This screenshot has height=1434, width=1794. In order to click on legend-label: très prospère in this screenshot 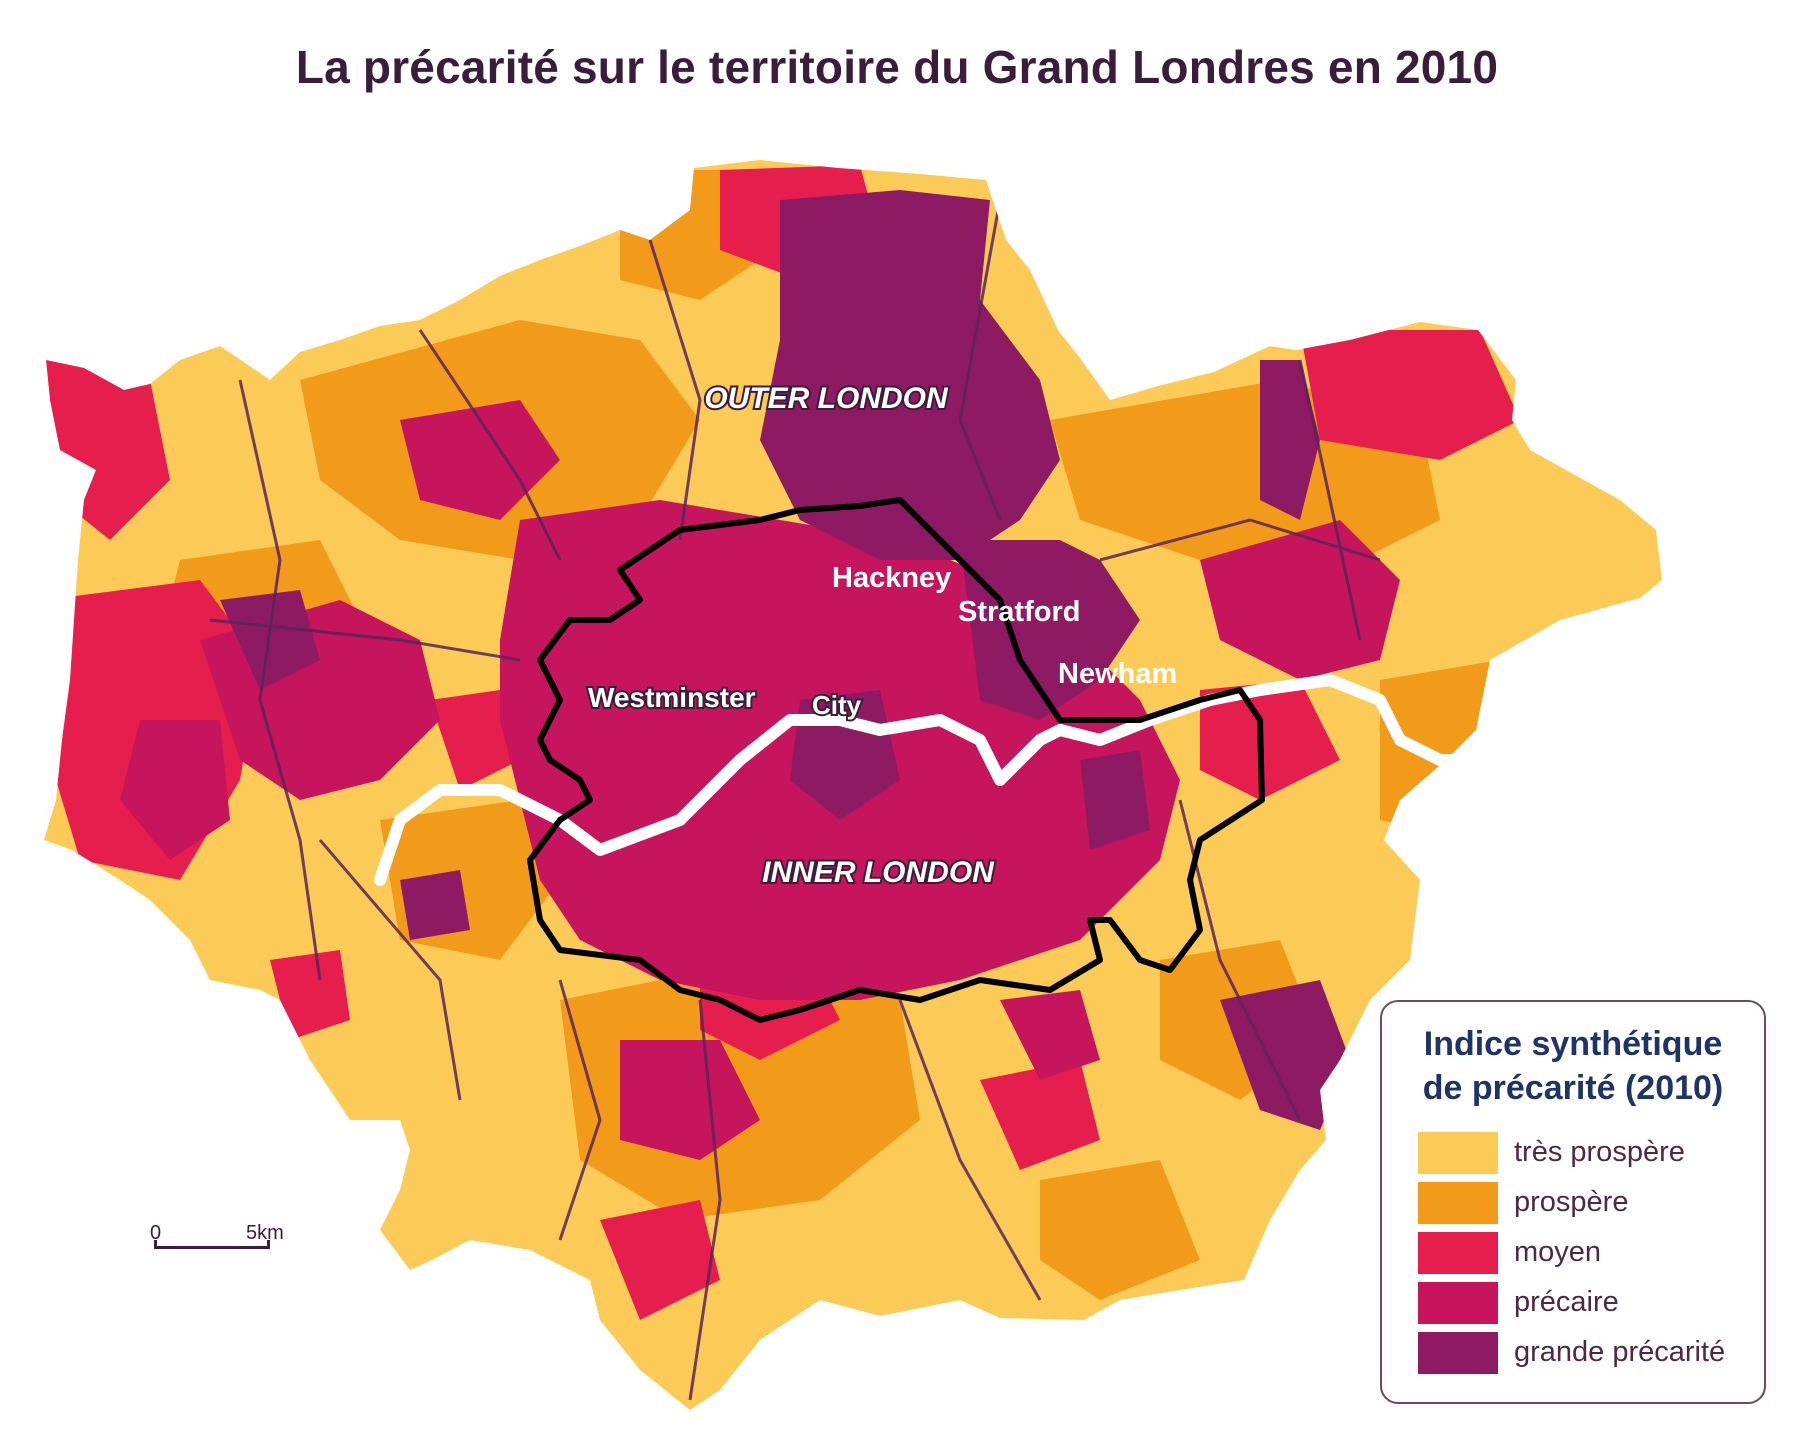, I will do `click(1599, 1152)`.